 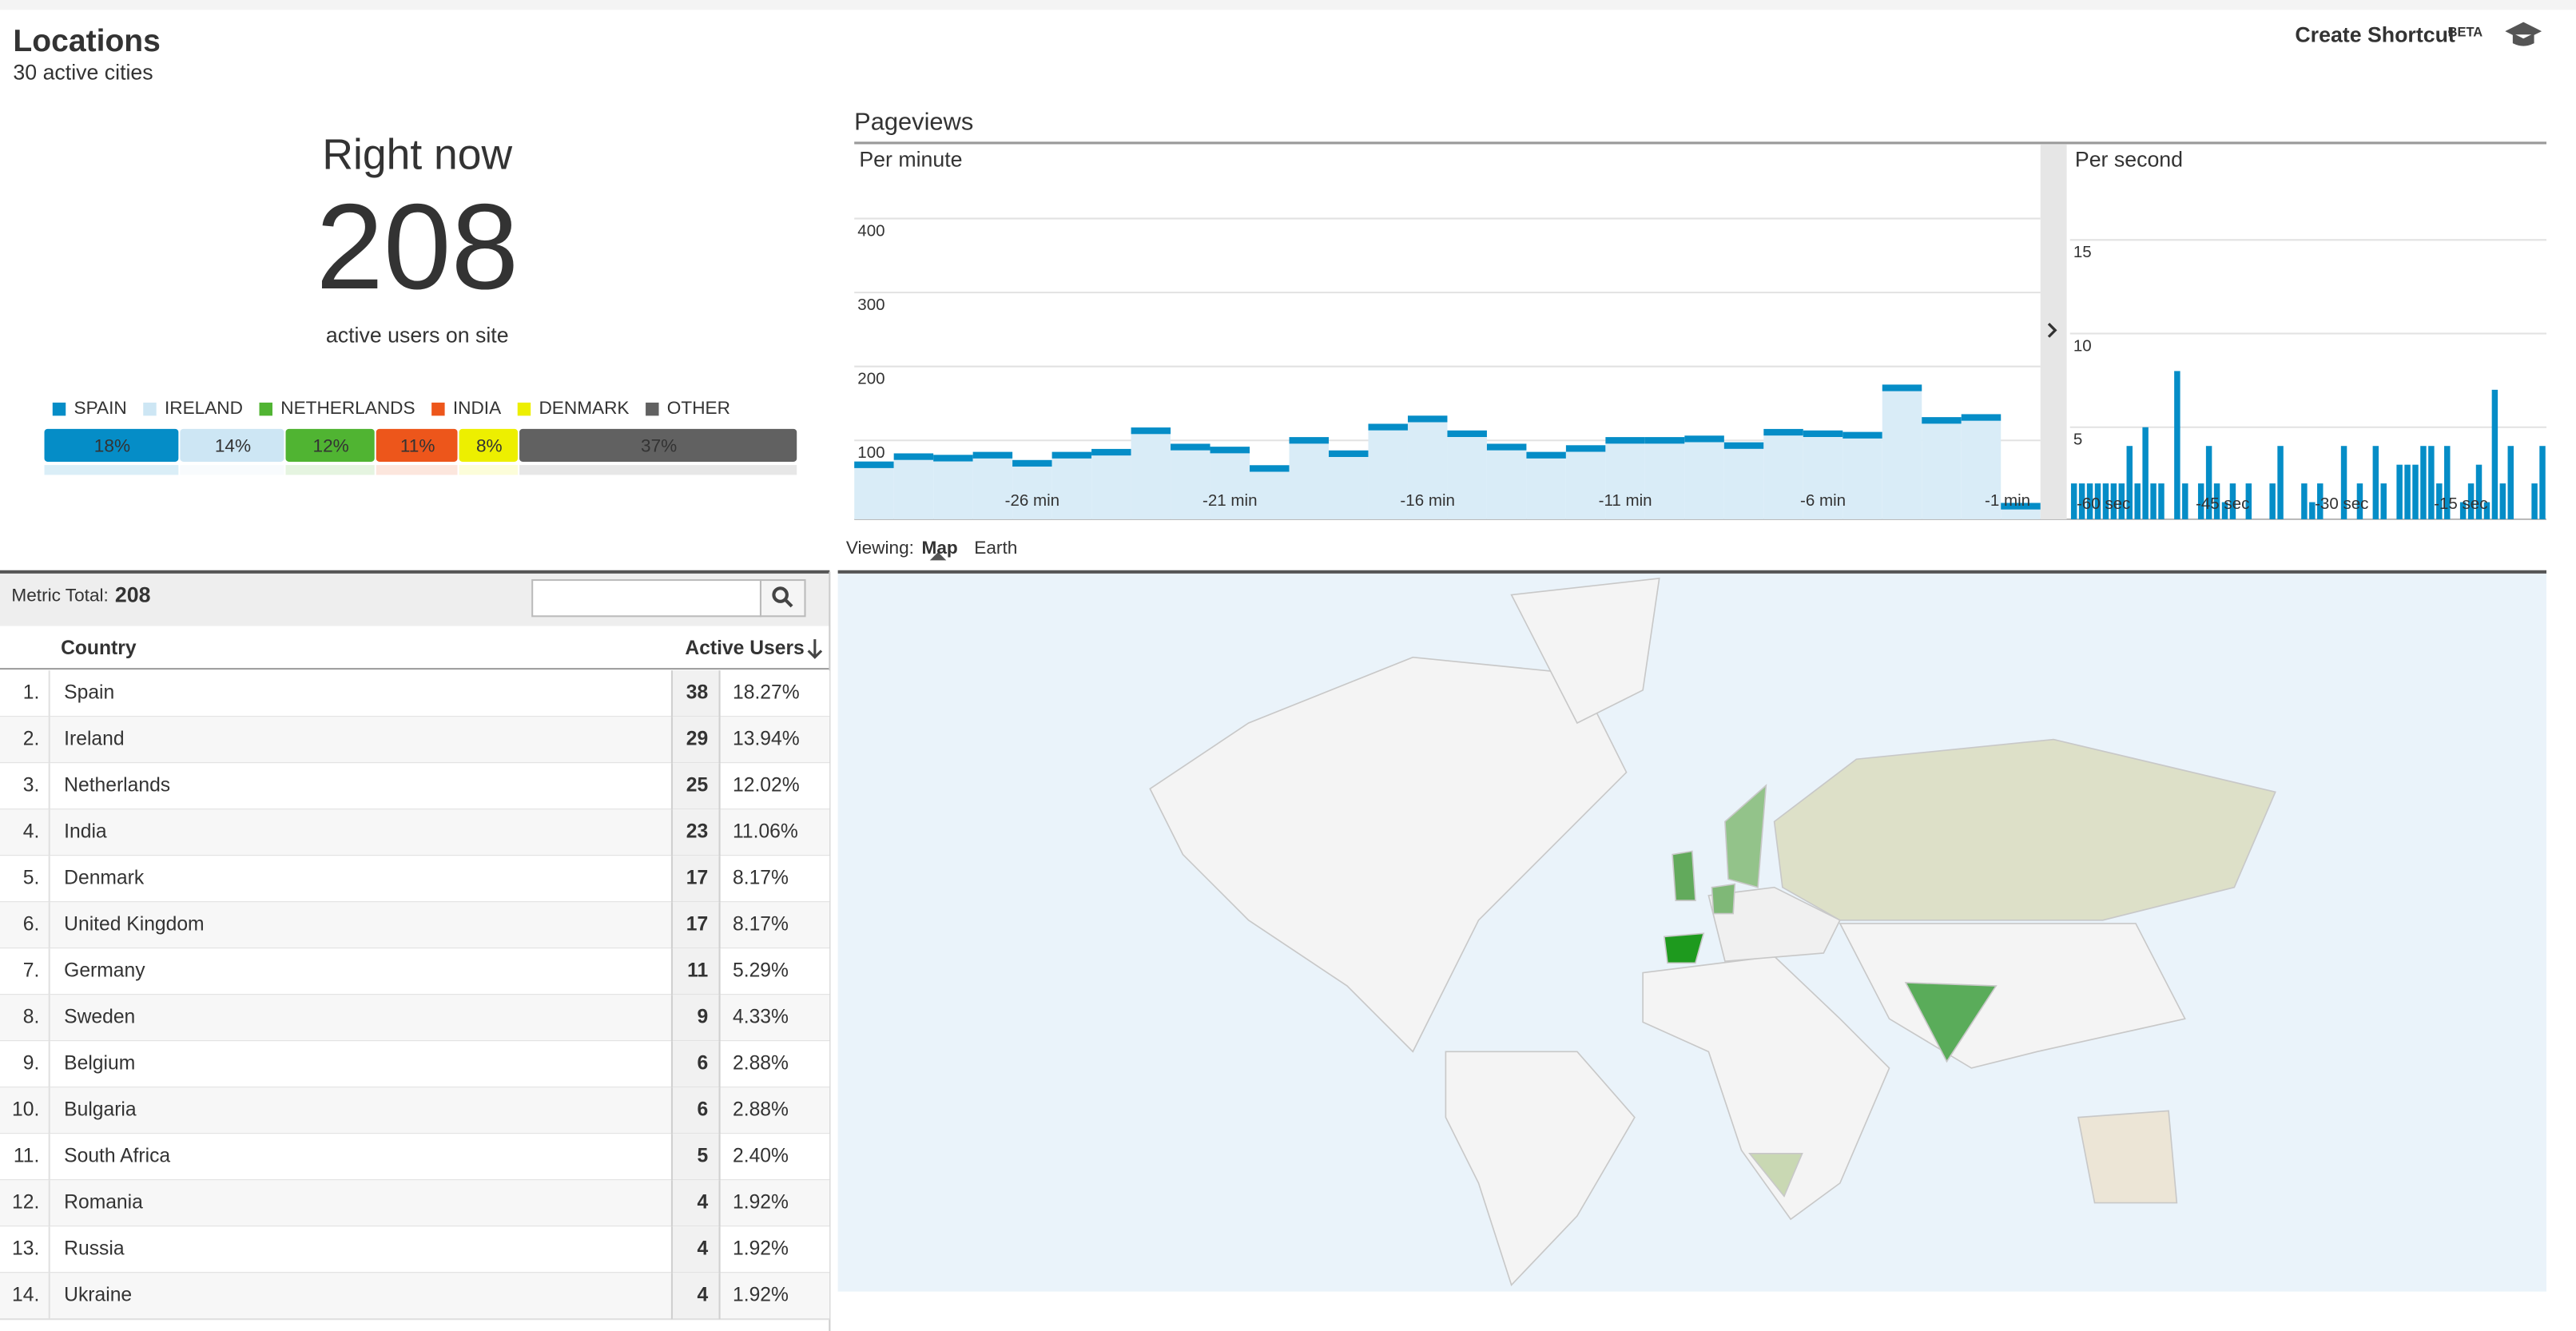 I want to click on country-link: Belgium, so click(x=99, y=1064).